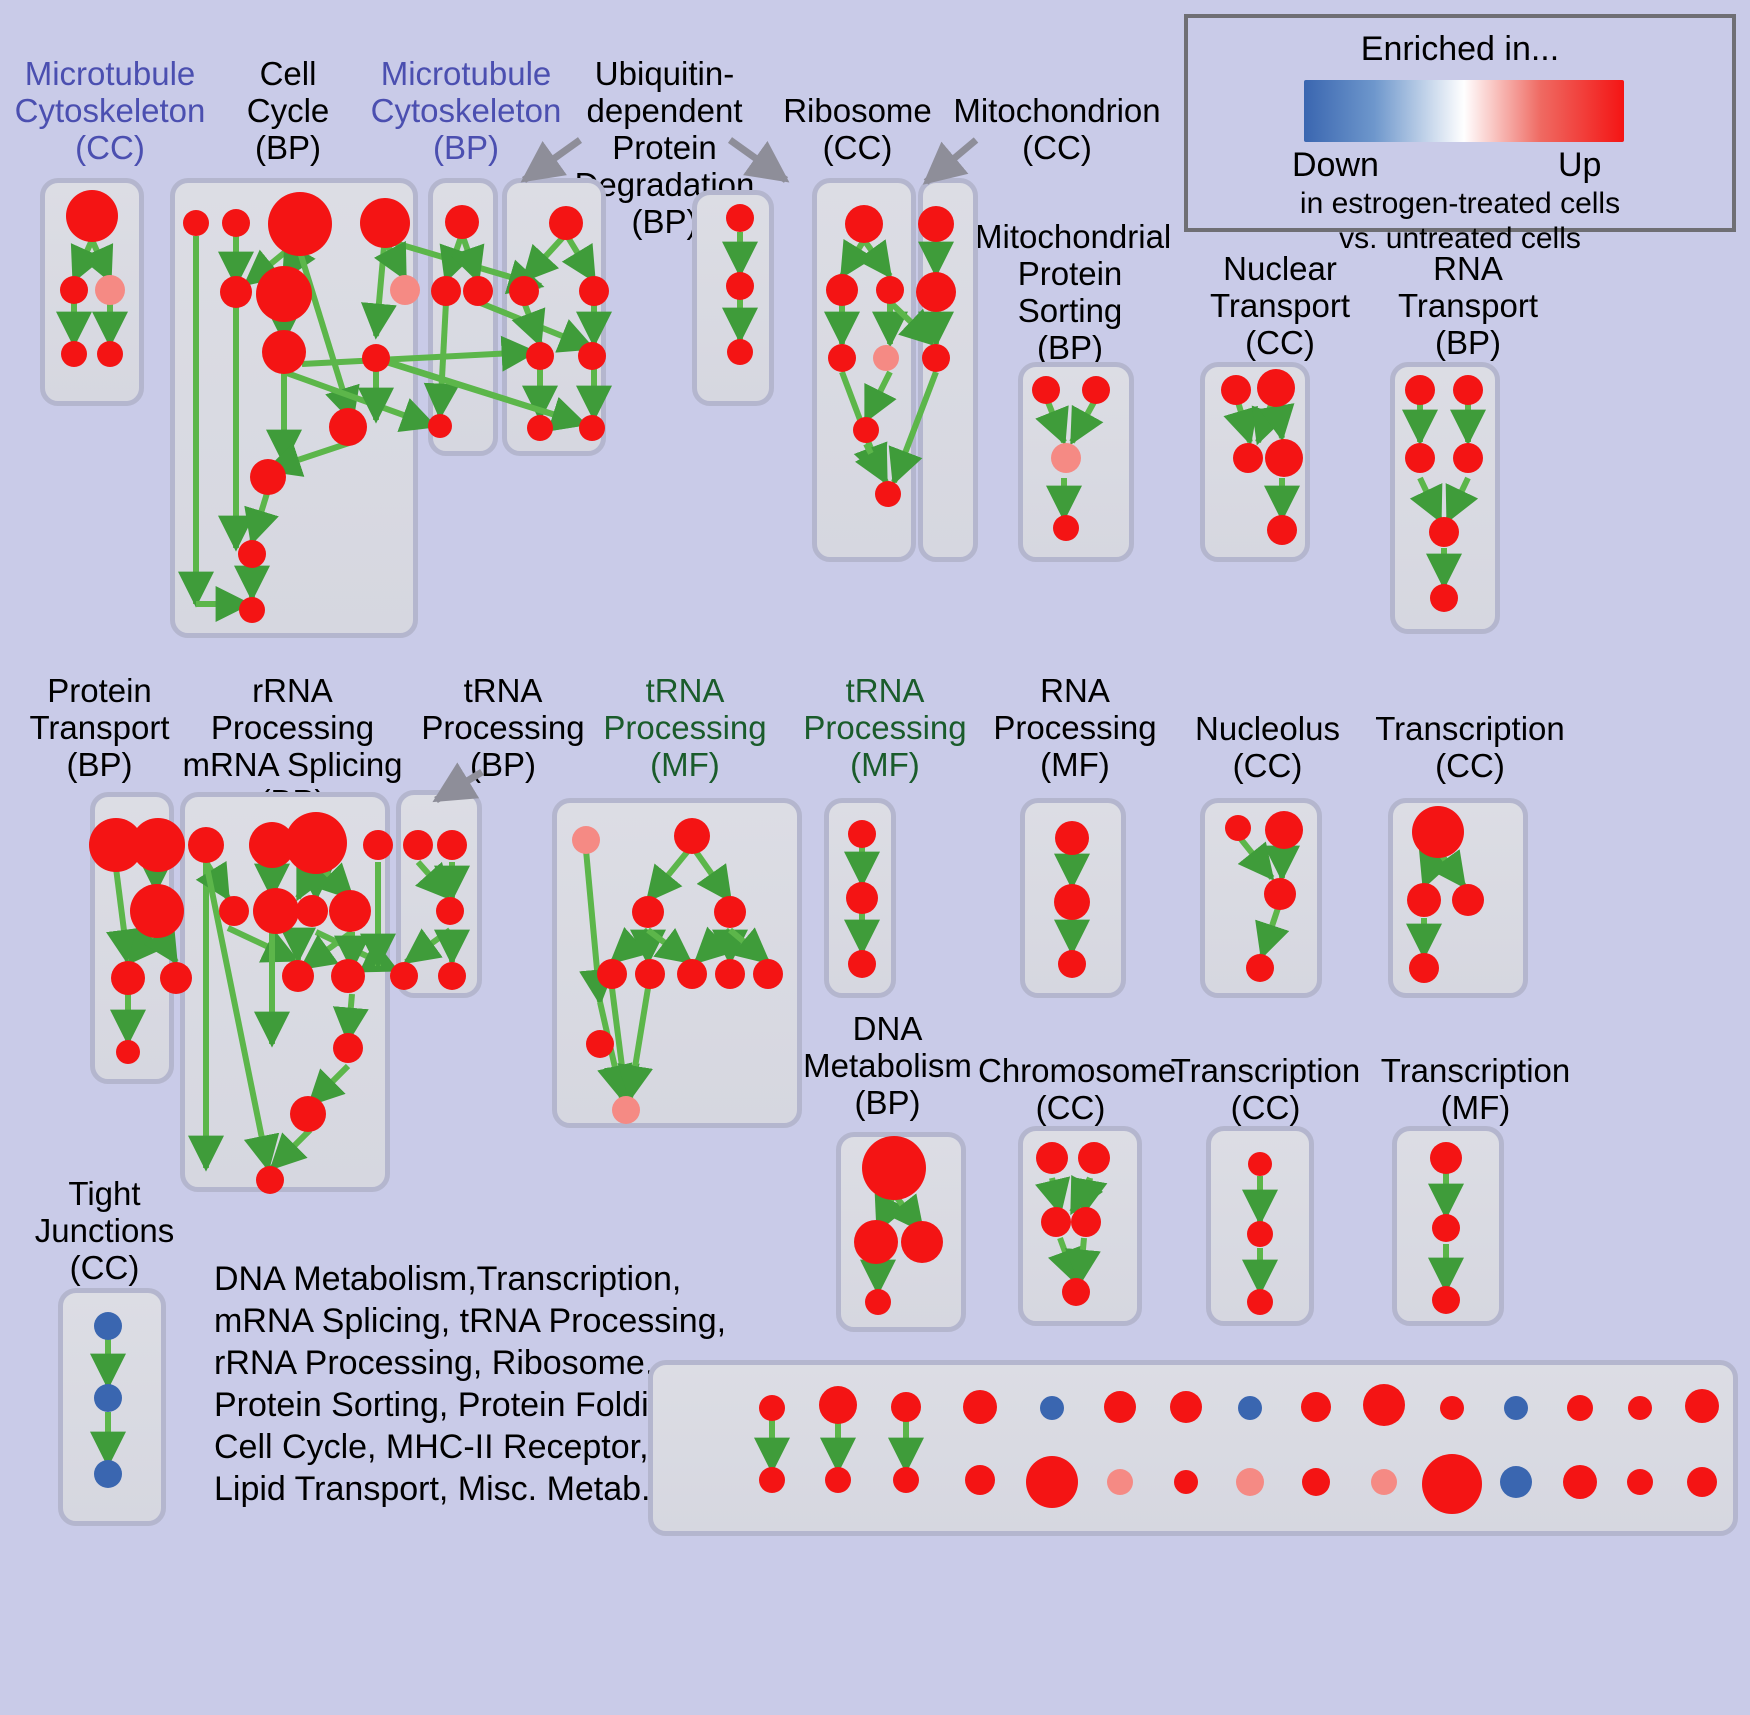 This screenshot has width=1750, height=1715. What do you see at coordinates (857, 129) in the screenshot?
I see `label-ribosome-cc: Ribosome (CC)` at bounding box center [857, 129].